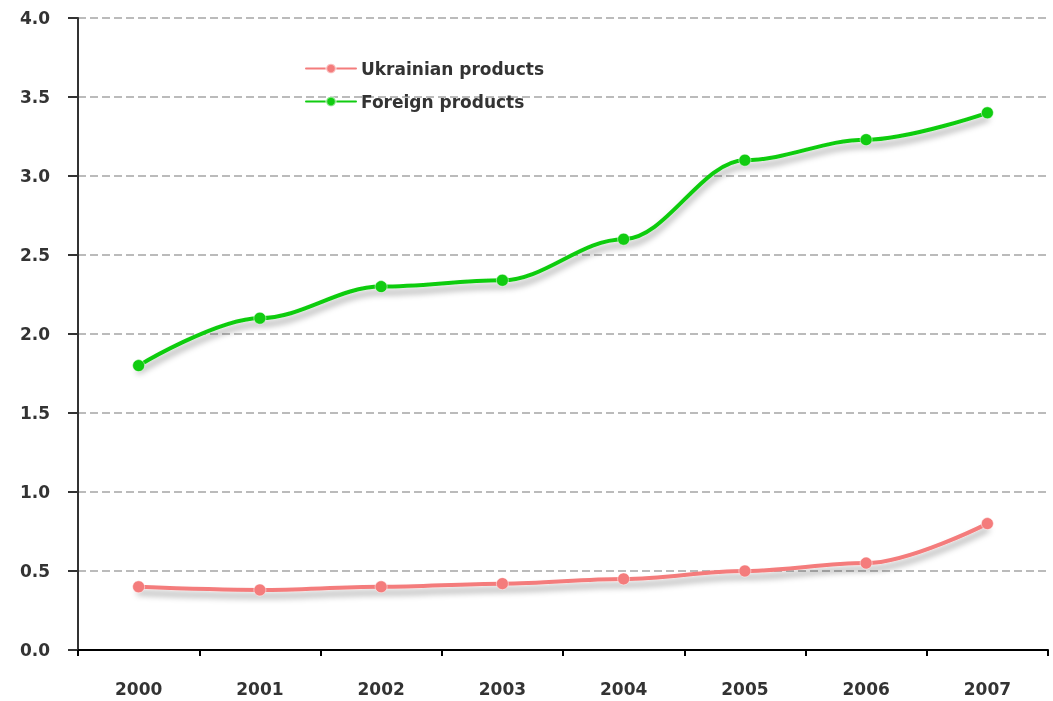 Image resolution: width=1053 pixels, height=701 pixels. Describe the element at coordinates (34, 571) in the screenshot. I see `y-tick-label: 0.5` at that location.